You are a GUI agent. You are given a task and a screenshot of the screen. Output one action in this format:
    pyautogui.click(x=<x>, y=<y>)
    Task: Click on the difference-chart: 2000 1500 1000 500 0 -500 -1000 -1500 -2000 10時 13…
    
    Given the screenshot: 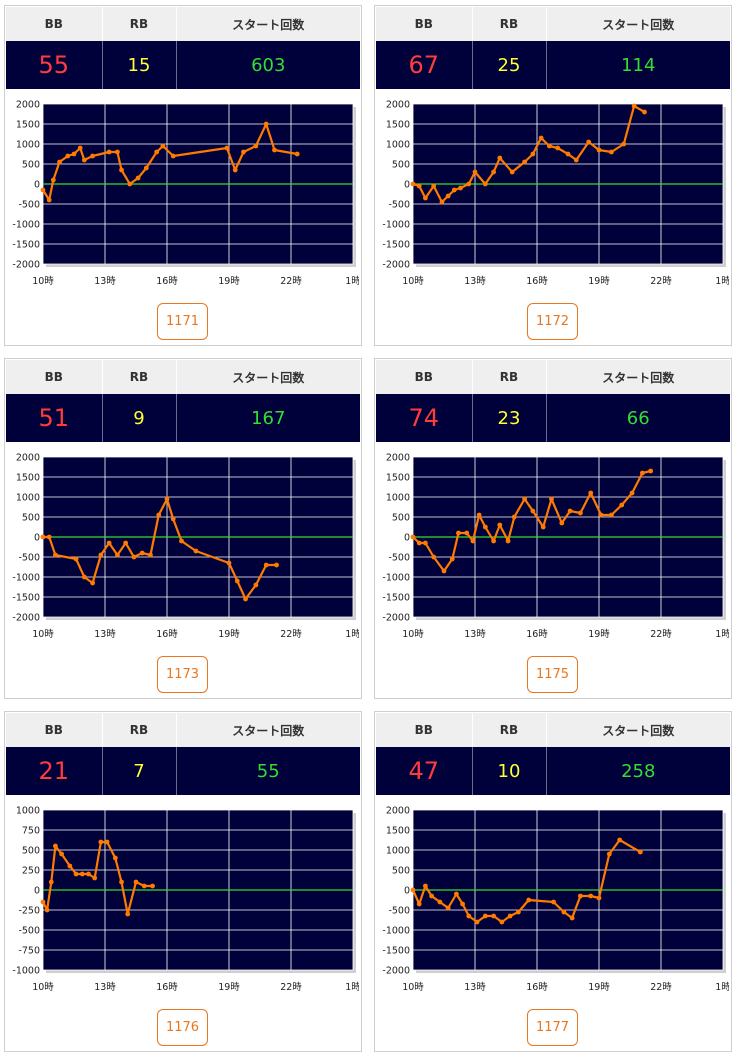 What is the action you would take?
    pyautogui.click(x=555, y=194)
    